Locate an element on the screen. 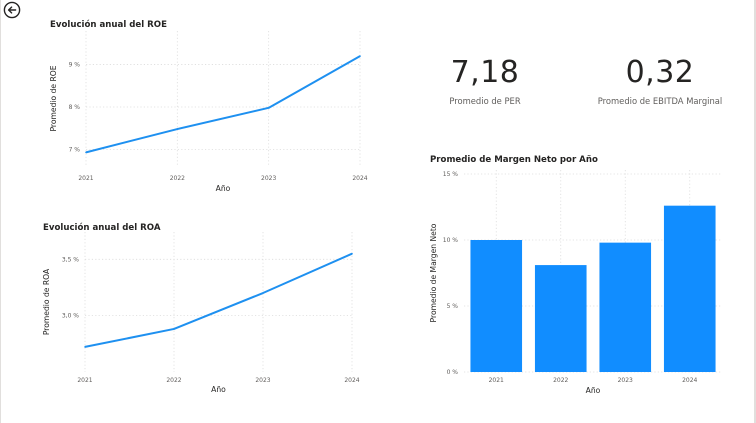 The image size is (756, 423). roe-chart-title: Evolución anual del ROE is located at coordinates (108, 25).